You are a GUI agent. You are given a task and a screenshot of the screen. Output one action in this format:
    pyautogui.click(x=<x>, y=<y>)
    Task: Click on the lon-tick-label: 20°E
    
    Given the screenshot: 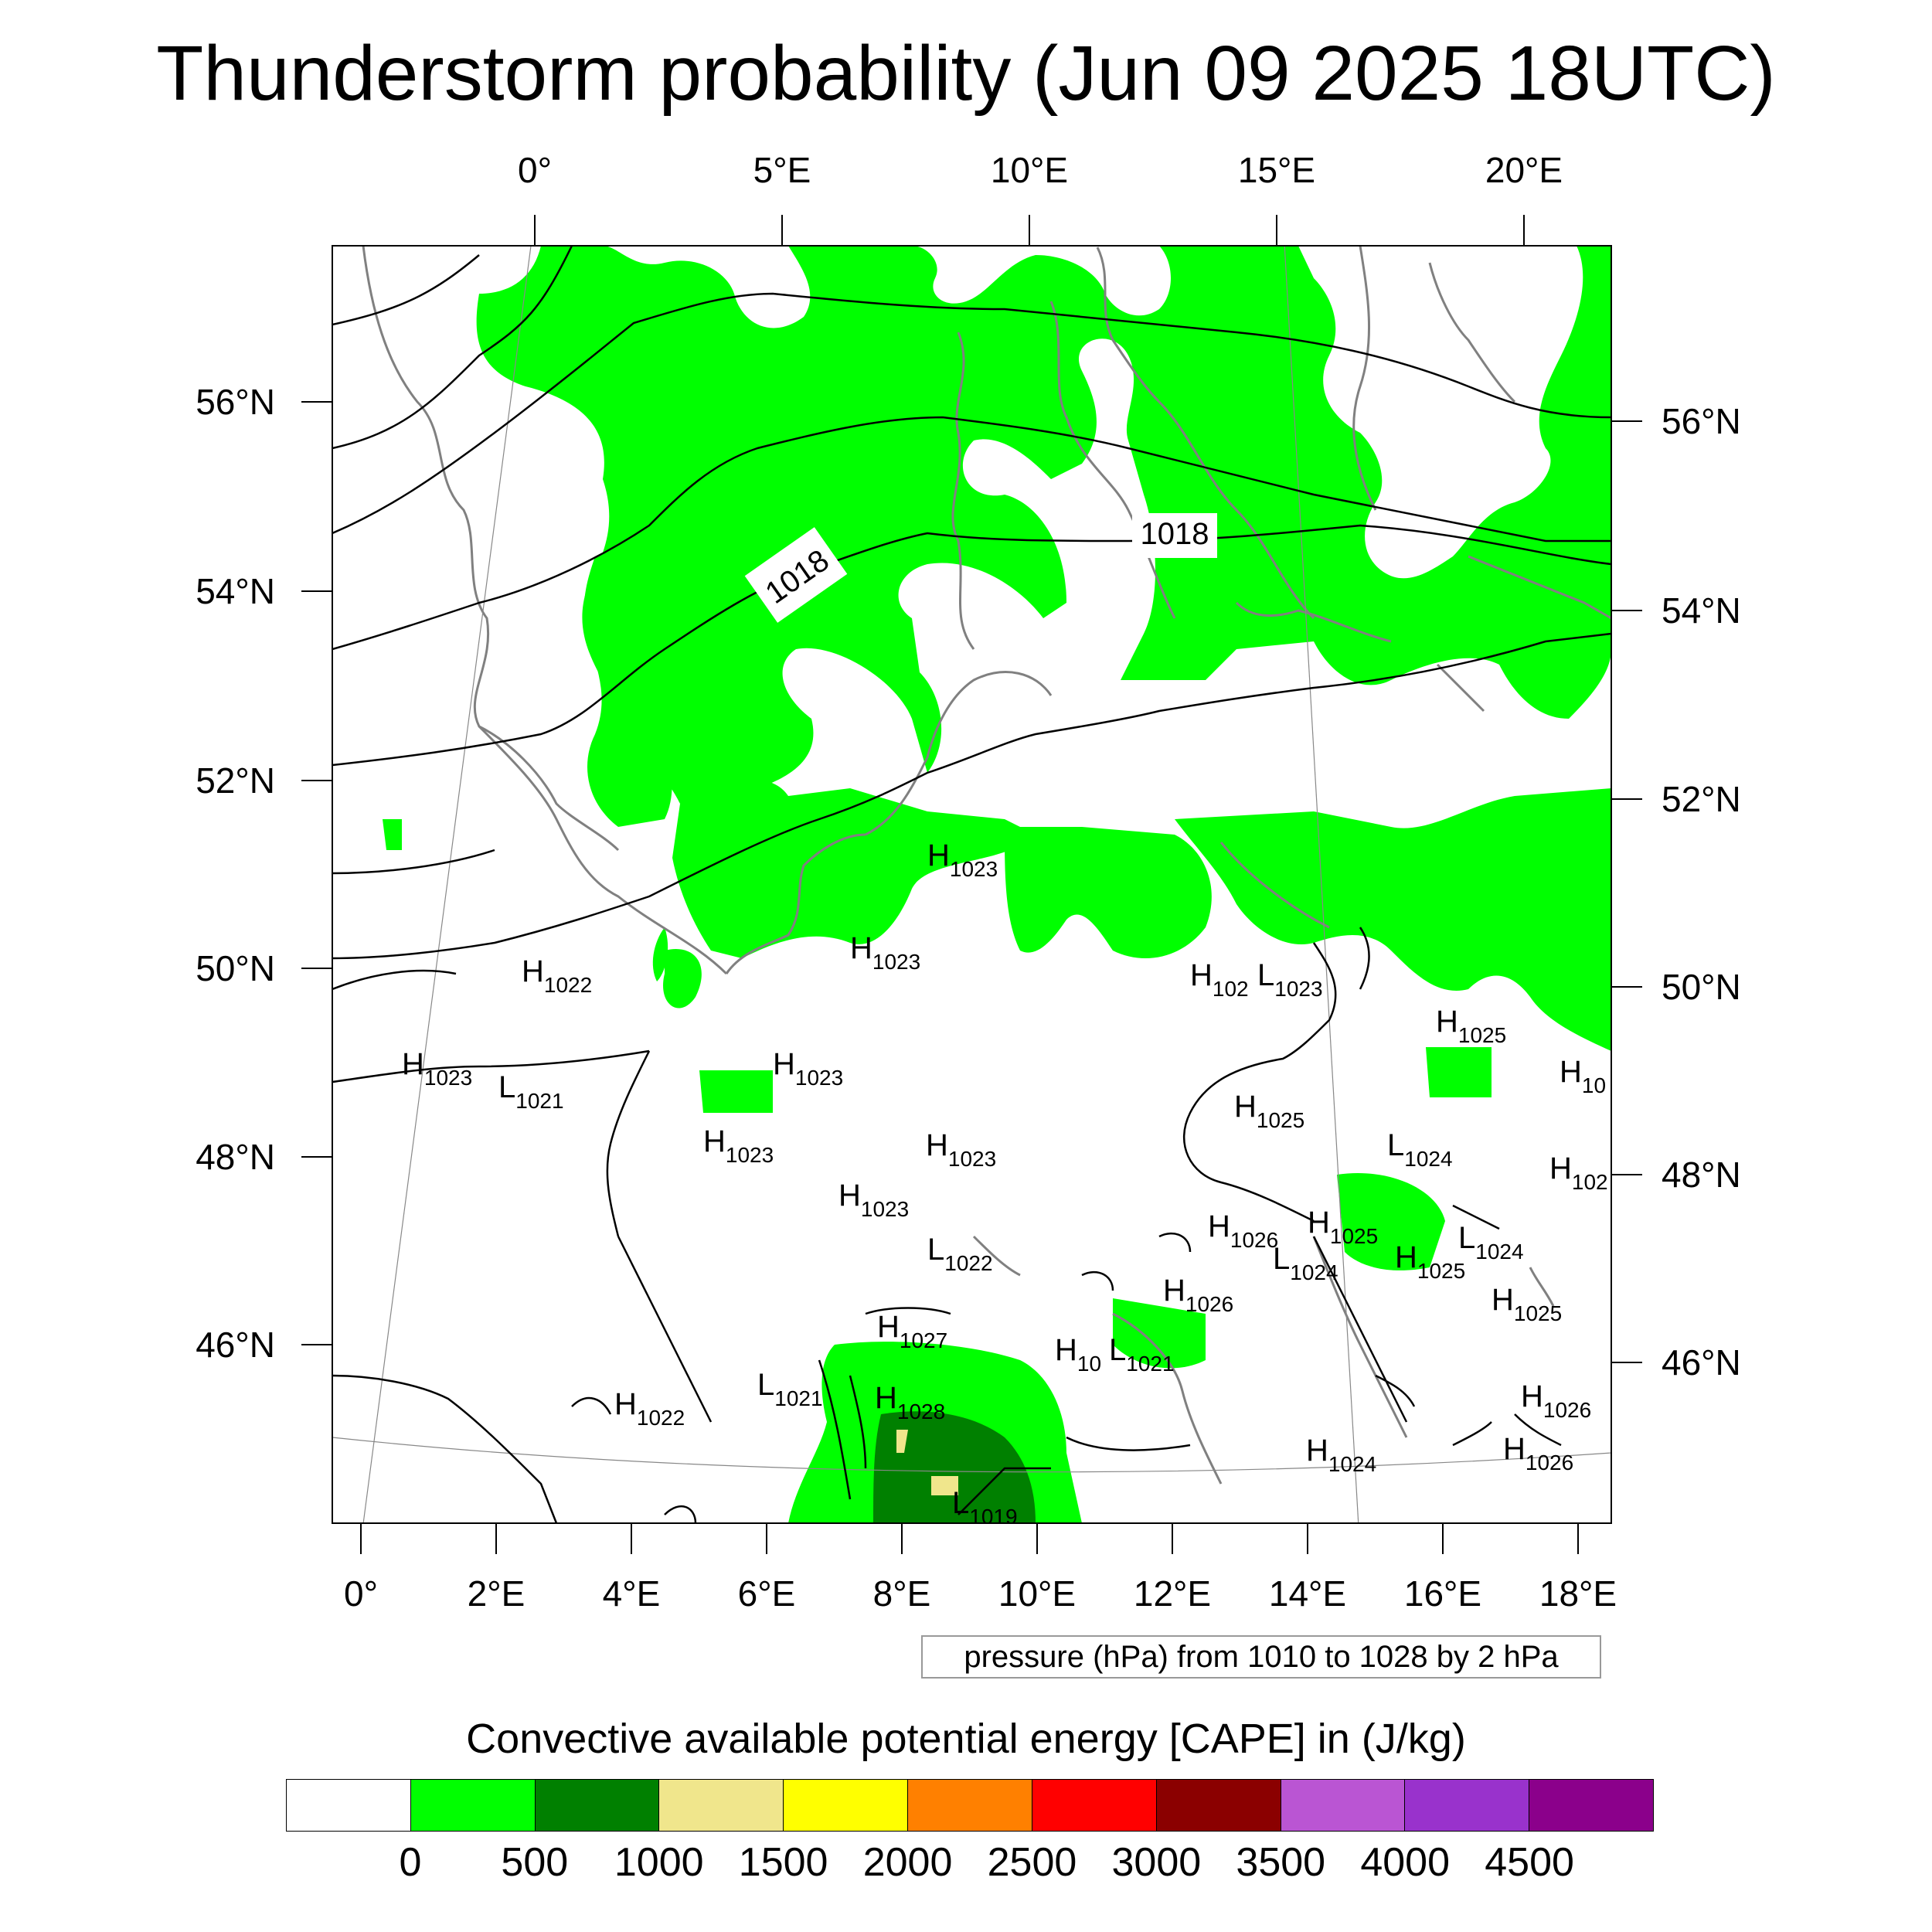 What is the action you would take?
    pyautogui.click(x=1524, y=170)
    